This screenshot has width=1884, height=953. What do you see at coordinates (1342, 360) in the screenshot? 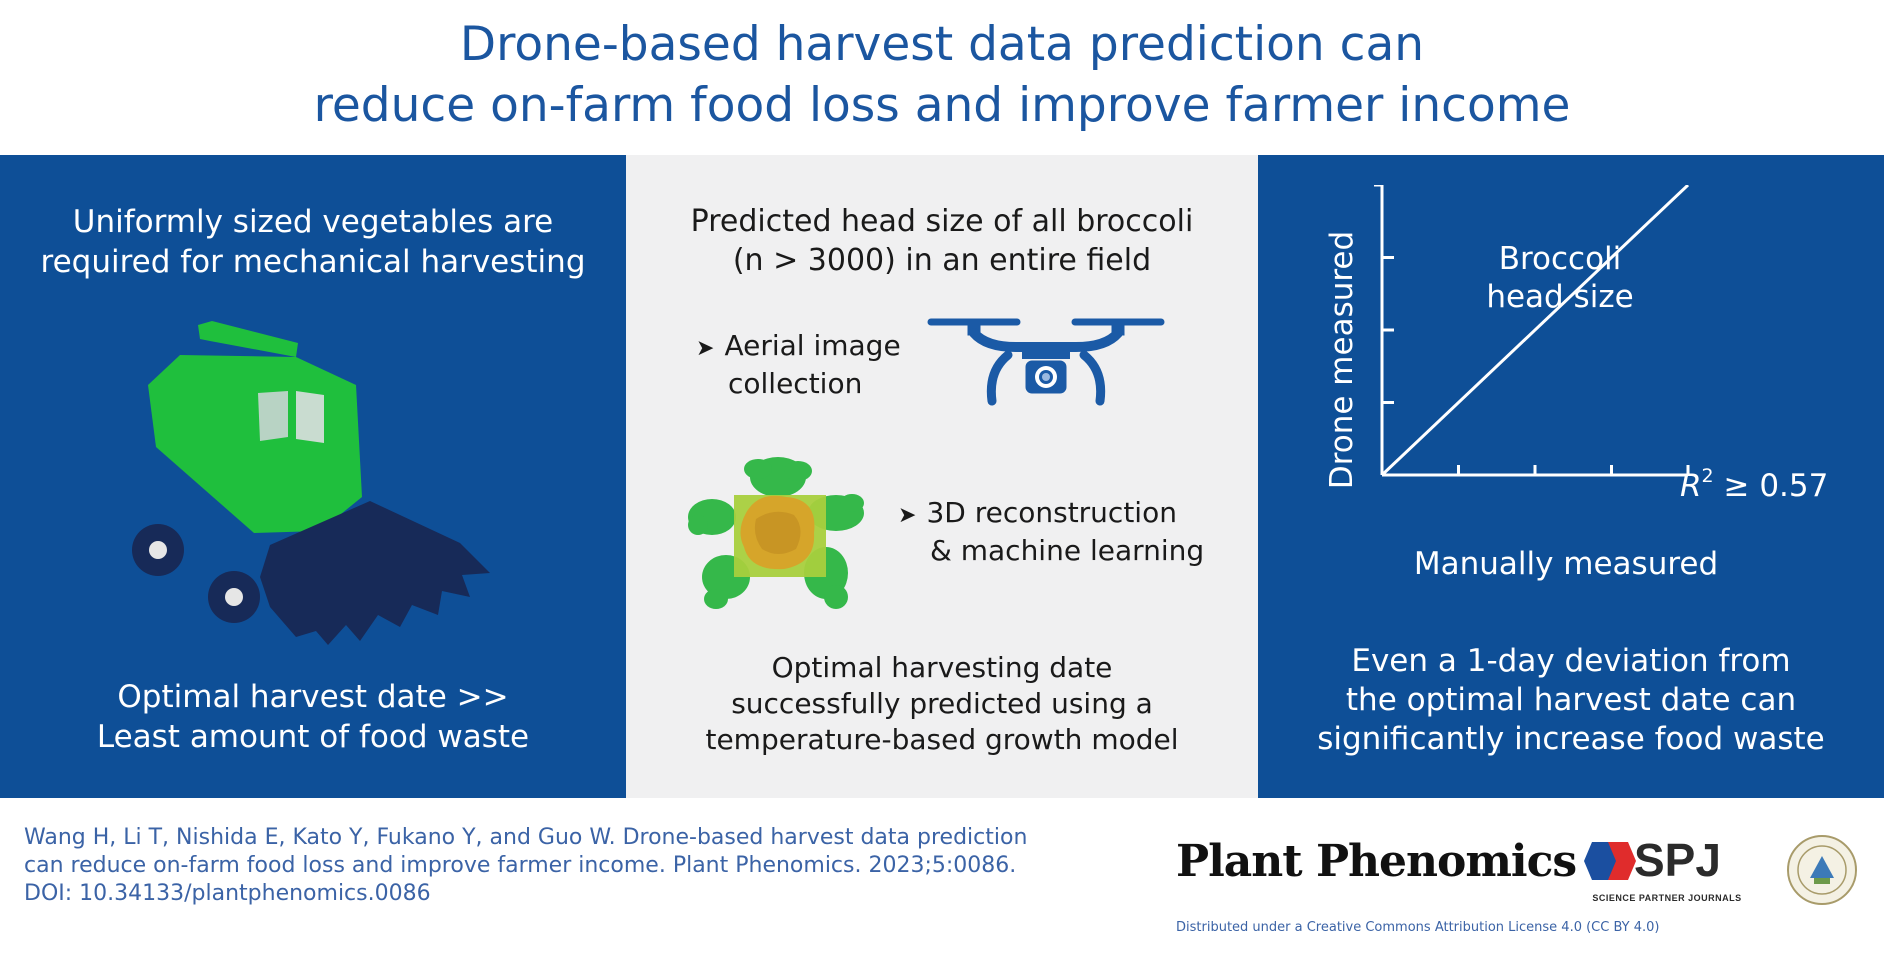
I see `y-axis-label: Drone measured` at bounding box center [1342, 360].